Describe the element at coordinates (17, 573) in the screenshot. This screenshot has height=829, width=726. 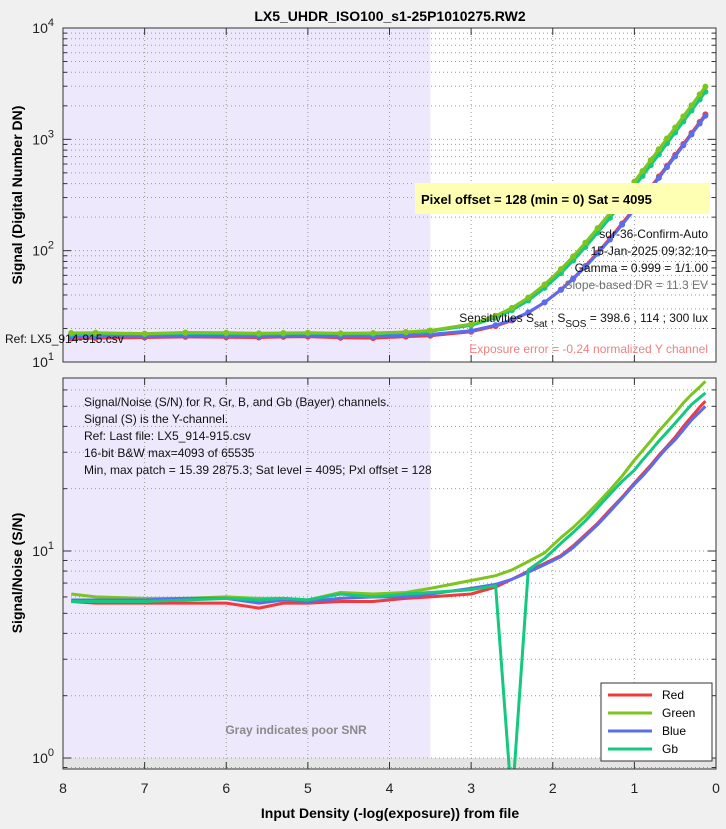
I see `y-axis-label-snr: Signal/Noise (S/N)` at that location.